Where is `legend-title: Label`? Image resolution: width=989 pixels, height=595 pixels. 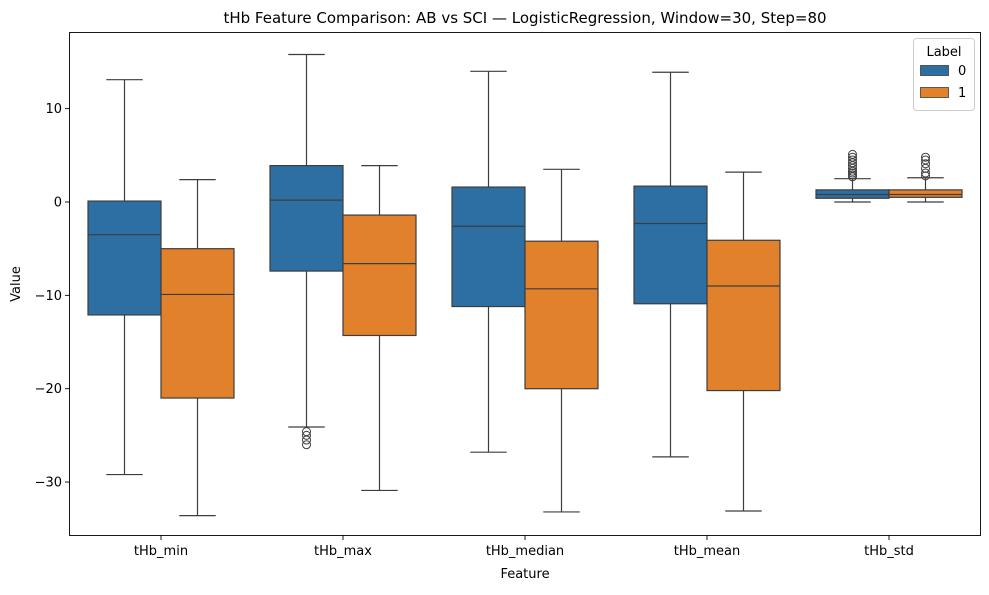
legend-title: Label is located at coordinates (943, 52).